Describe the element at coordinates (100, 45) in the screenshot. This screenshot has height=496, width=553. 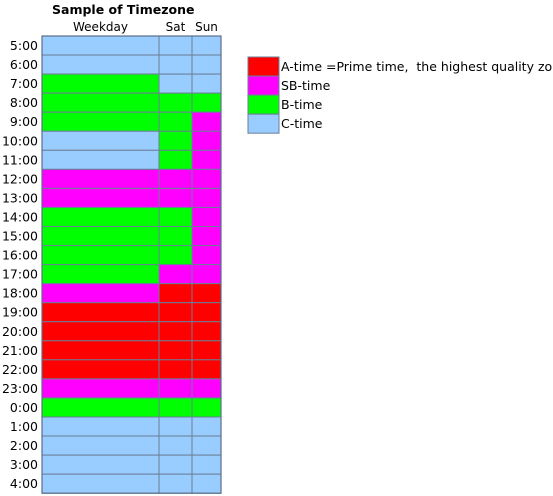
I see `cell-5-00-weekday` at that location.